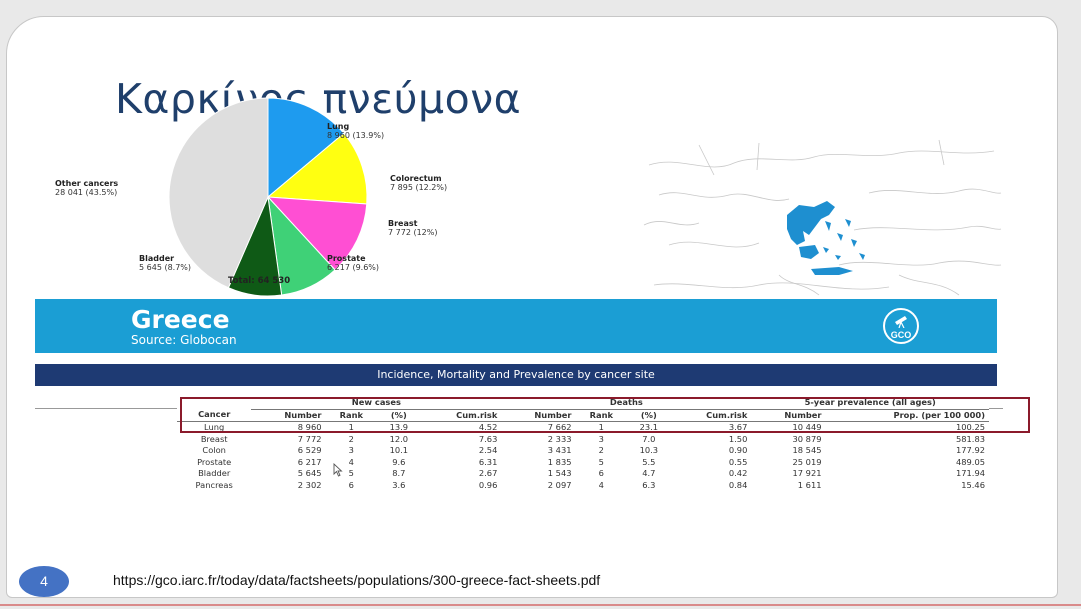  I want to click on pie-label-value: 7 895 (12.2%), so click(418, 187).